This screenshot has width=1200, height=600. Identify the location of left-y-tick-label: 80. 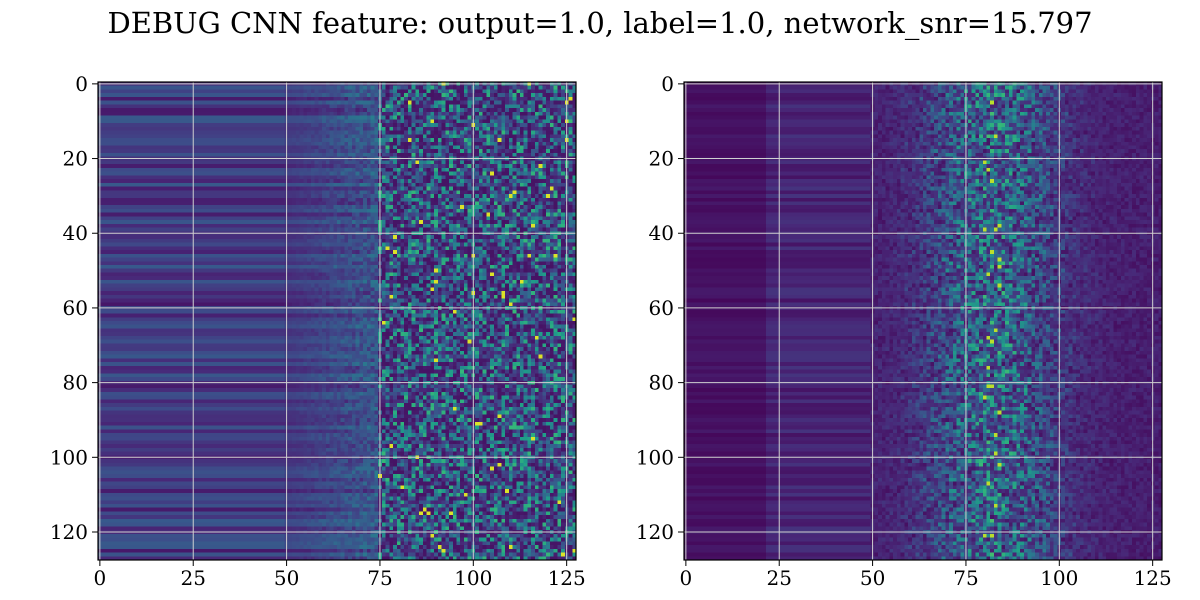
(75, 383).